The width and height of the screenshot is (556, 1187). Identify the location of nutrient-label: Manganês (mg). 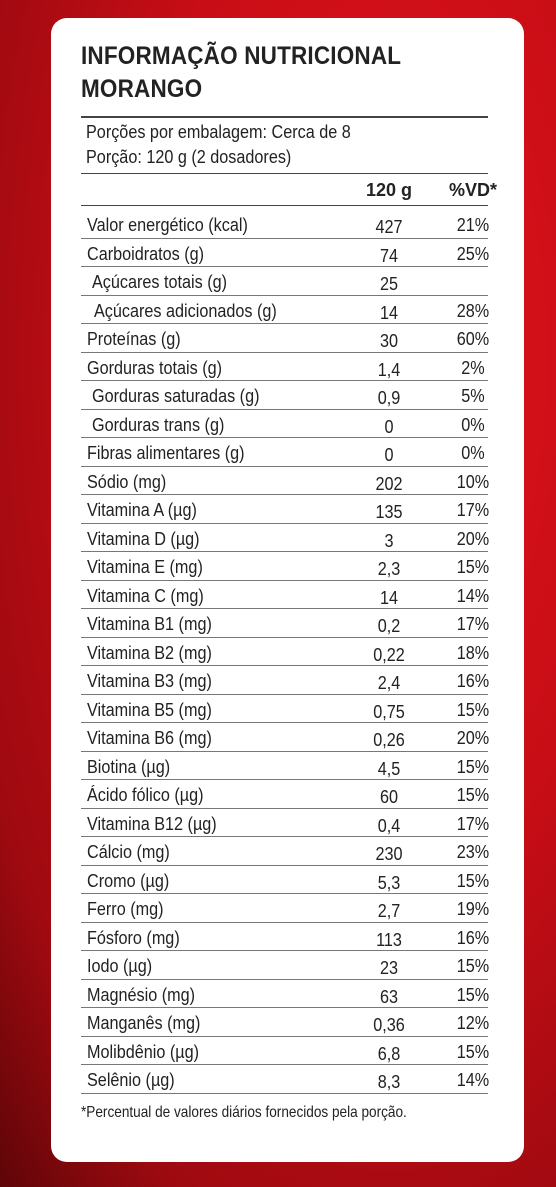
(144, 1023).